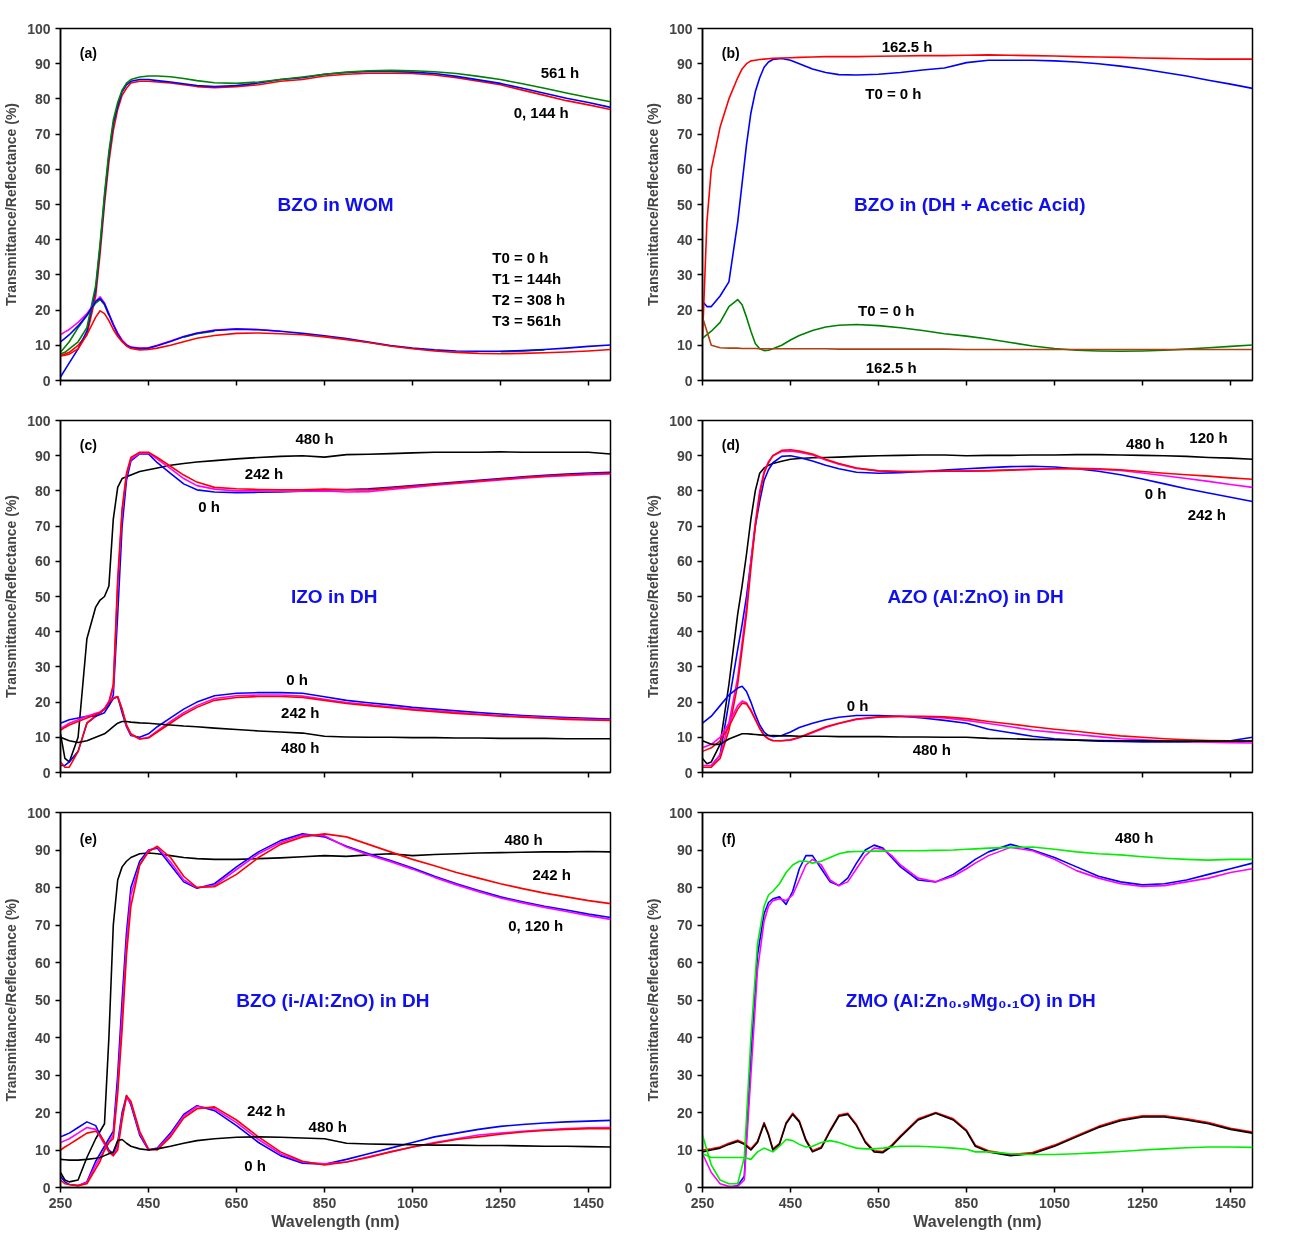  I want to click on x-tick-label: 250, so click(702, 1202).